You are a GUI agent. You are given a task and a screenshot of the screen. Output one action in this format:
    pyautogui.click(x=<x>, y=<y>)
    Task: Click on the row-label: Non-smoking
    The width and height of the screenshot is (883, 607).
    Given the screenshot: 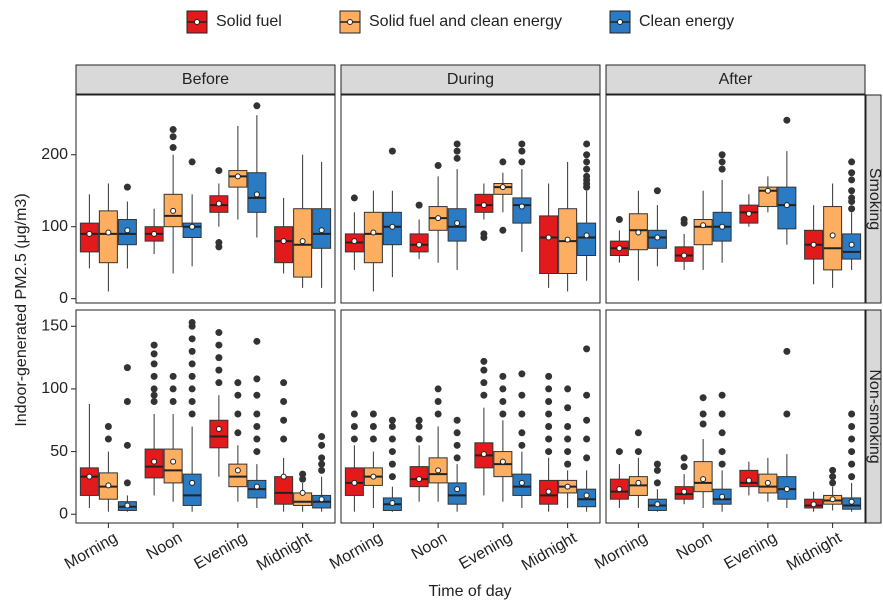 What is the action you would take?
    pyautogui.click(x=874, y=416)
    